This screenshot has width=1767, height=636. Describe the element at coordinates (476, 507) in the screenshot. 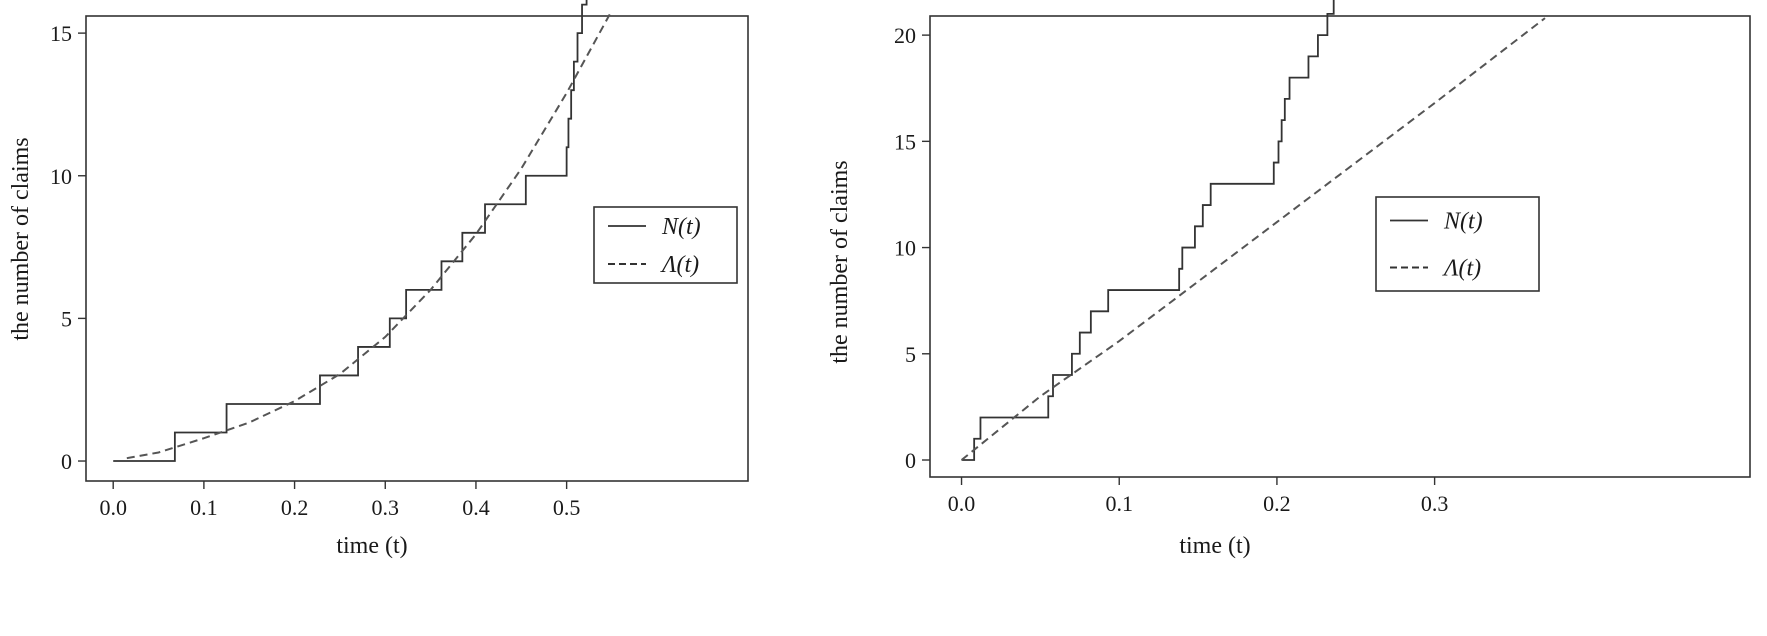

I see `x-tick-label: 0.4` at that location.